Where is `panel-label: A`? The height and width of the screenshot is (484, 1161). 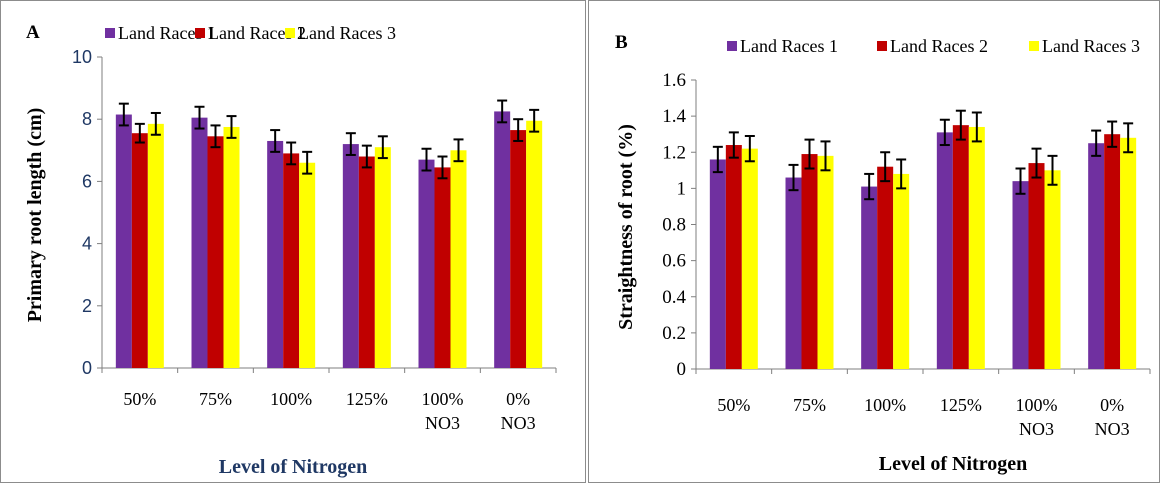
panel-label: A is located at coordinates (33, 32).